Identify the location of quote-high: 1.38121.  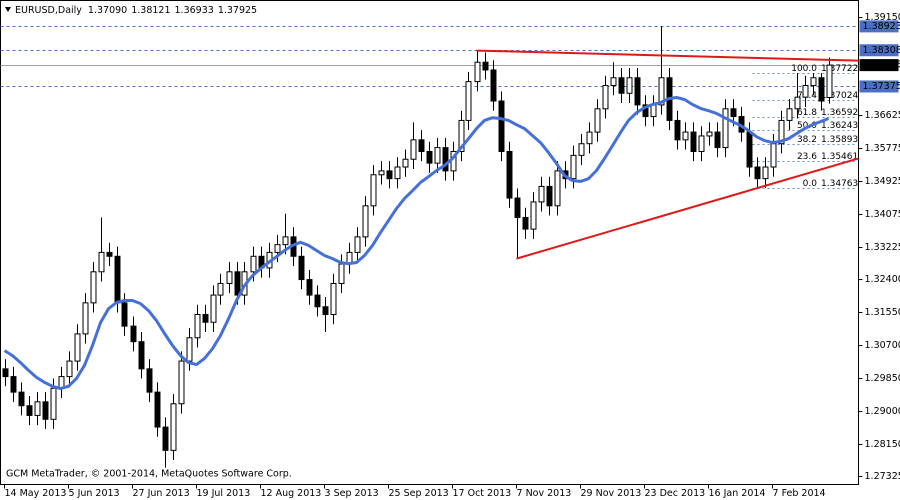
(150, 10).